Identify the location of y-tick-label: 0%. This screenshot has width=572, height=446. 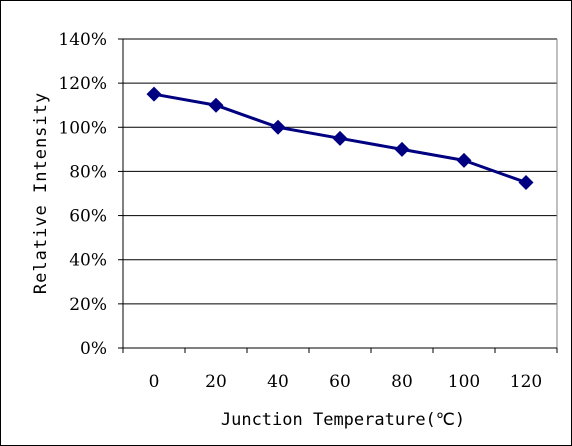
(93, 349).